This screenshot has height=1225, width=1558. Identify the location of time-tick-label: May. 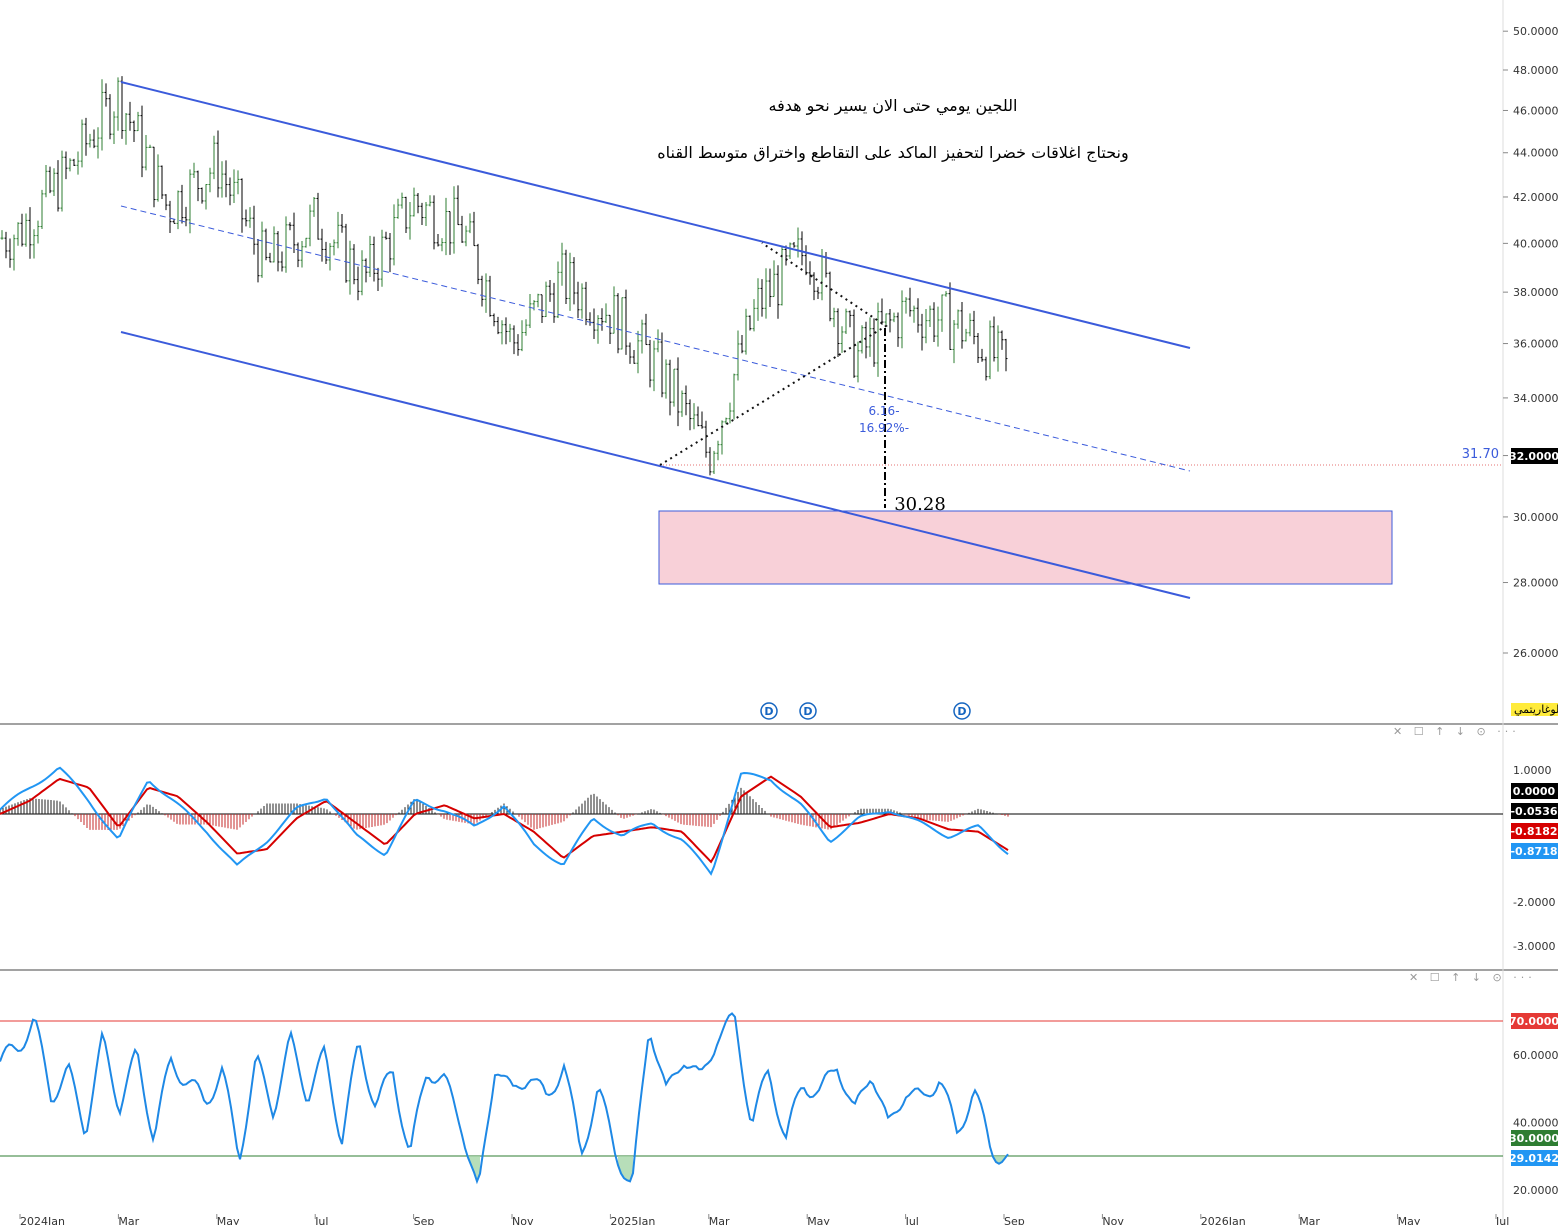
(228, 1220).